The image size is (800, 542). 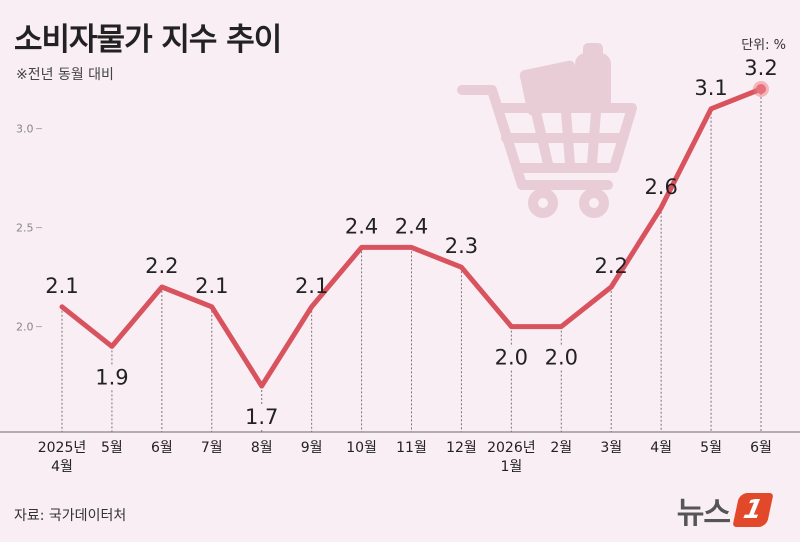 I want to click on x-tick-label: 9월, so click(x=312, y=448).